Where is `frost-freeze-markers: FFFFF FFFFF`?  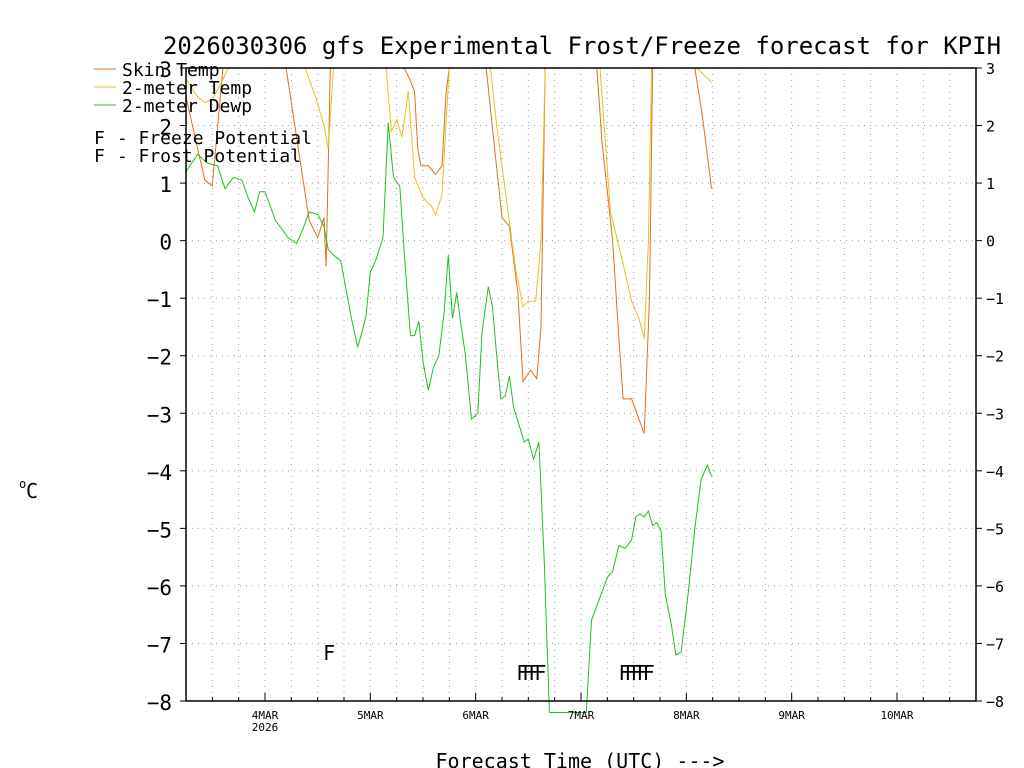 frost-freeze-markers: FFFFF FFFFF is located at coordinates (491, 663).